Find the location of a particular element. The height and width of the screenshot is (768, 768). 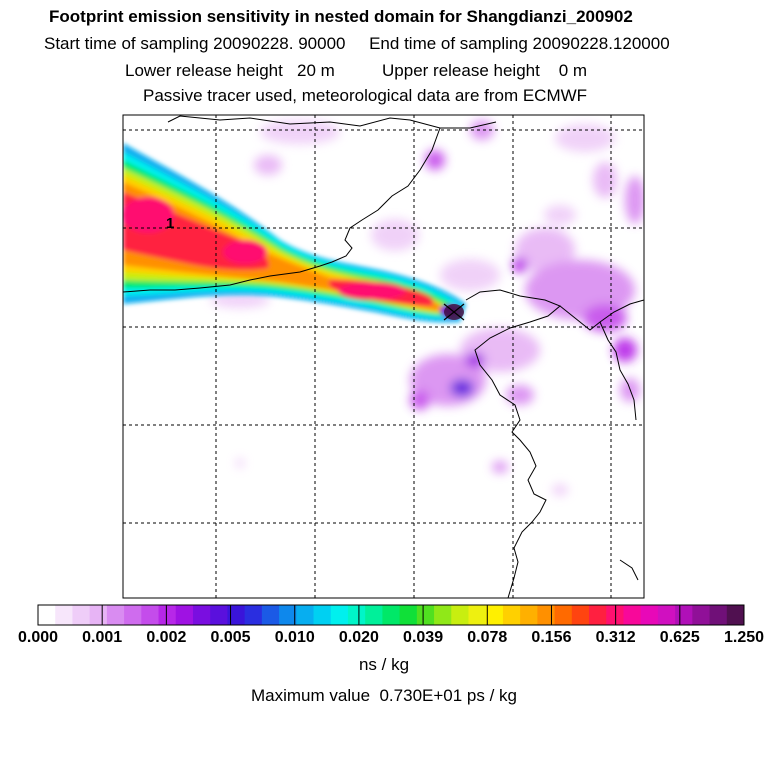

colorbar-tick-label: 0.625 is located at coordinates (679, 637).